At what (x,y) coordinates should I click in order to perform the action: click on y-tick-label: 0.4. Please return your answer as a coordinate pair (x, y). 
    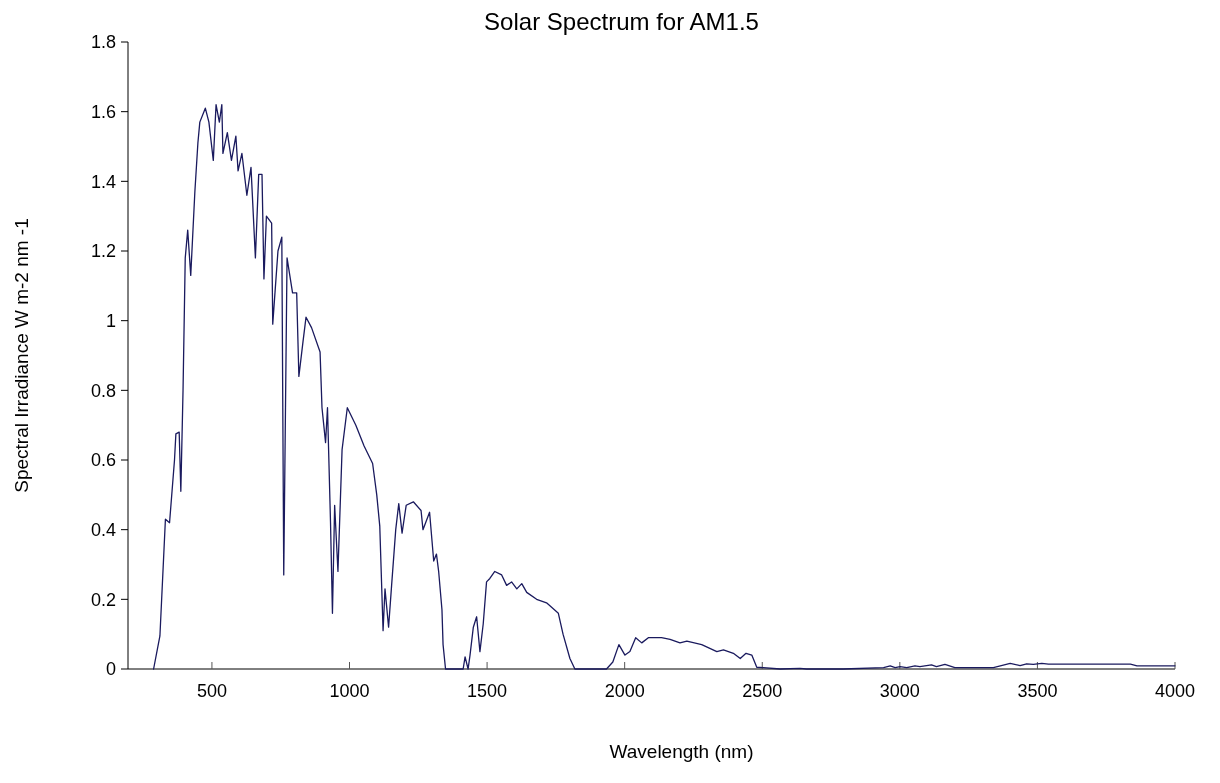
    Looking at the image, I should click on (103, 529).